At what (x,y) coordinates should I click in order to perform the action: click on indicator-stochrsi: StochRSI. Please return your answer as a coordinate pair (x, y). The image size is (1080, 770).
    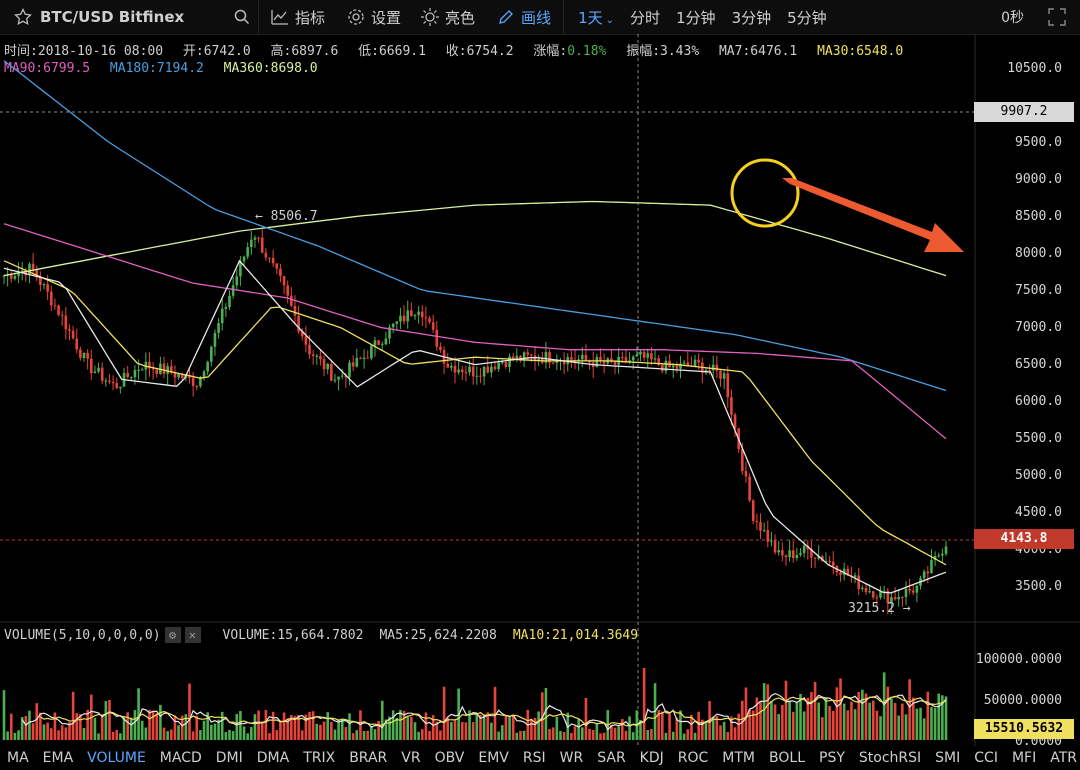
    Looking at the image, I should click on (890, 758).